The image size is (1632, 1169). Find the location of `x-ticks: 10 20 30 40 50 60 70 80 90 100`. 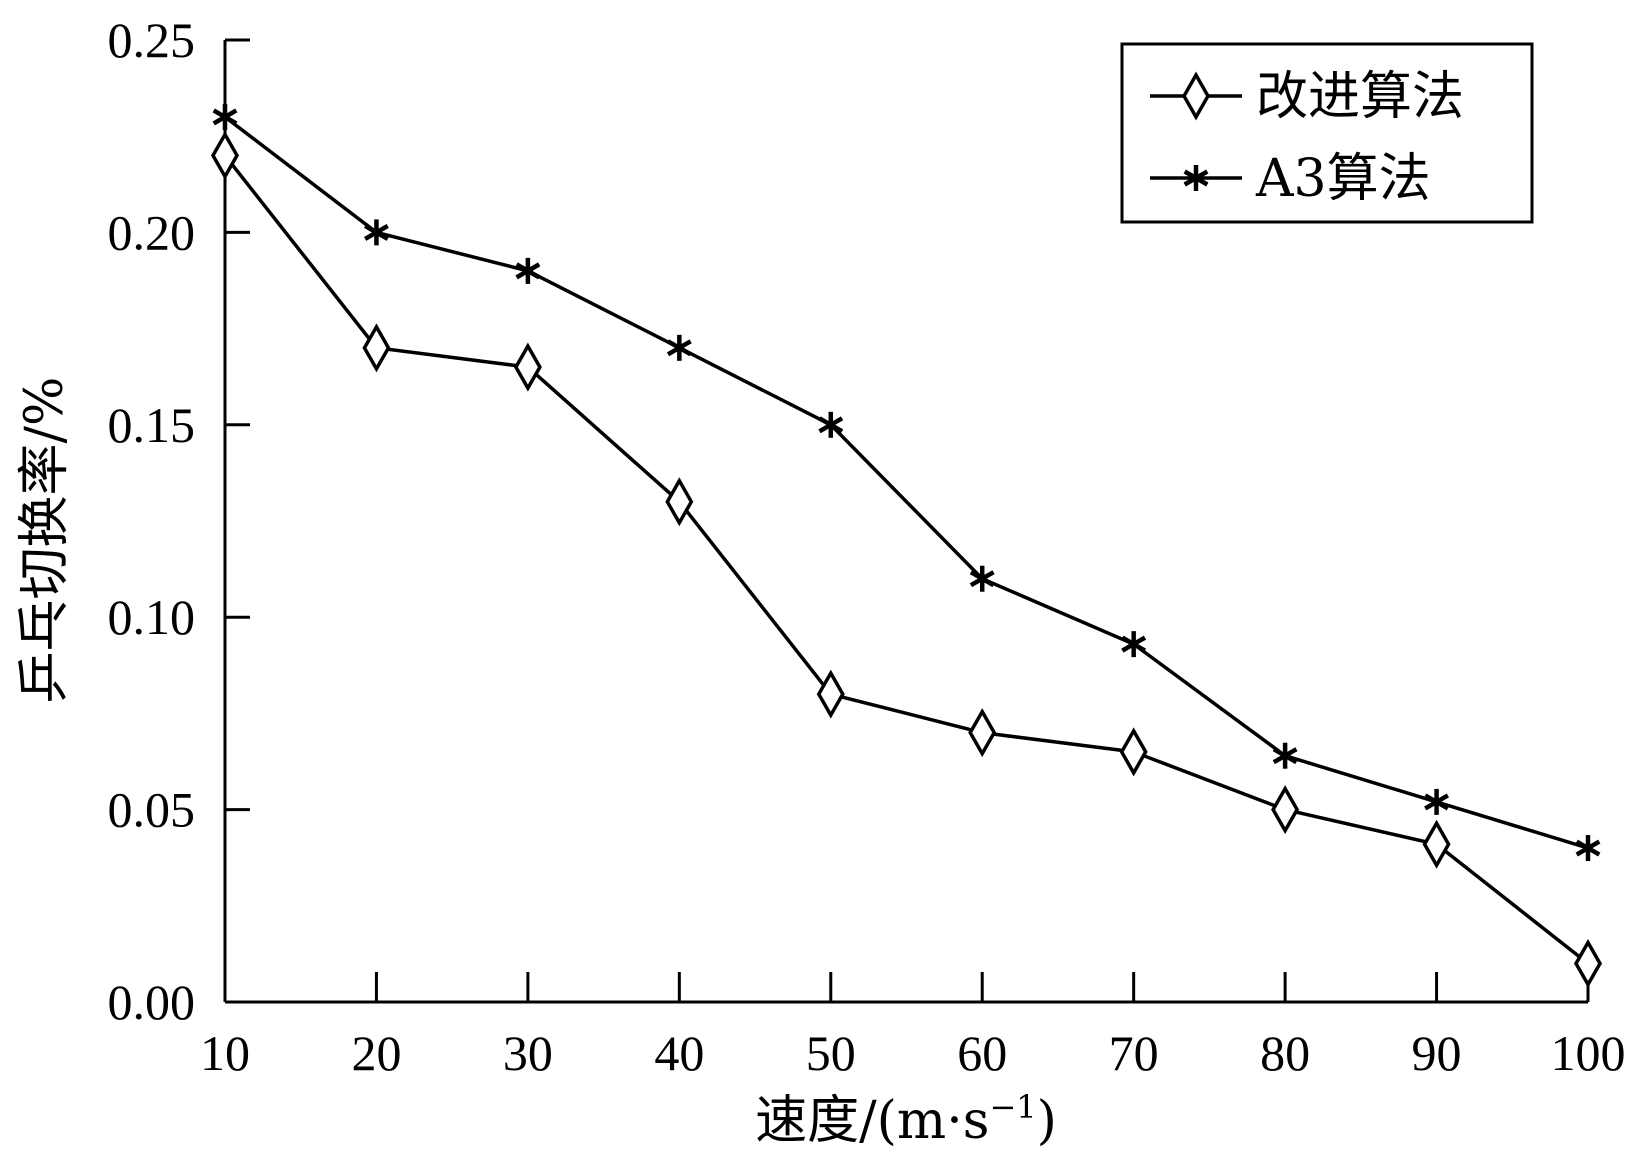

x-ticks: 10 20 30 40 50 60 70 80 90 100 is located at coordinates (913, 1026).